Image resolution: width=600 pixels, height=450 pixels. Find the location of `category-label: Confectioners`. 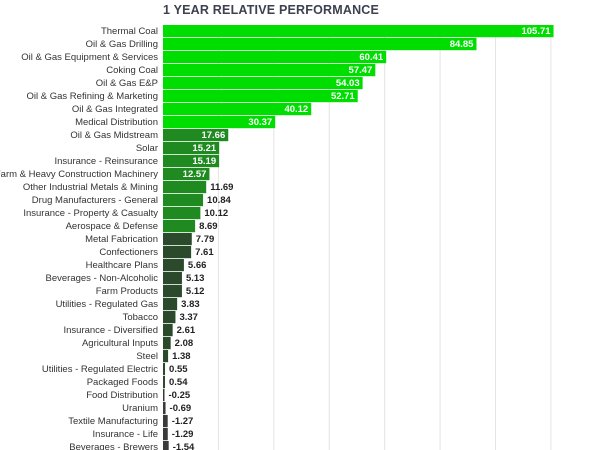

category-label: Confectioners is located at coordinates (128, 252).